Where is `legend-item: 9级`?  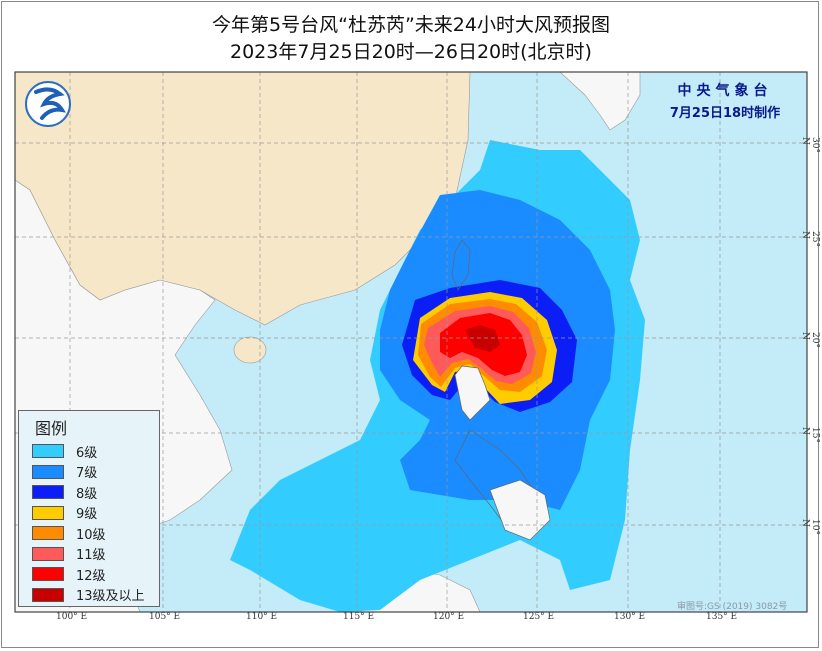 legend-item: 9级 is located at coordinates (95, 513).